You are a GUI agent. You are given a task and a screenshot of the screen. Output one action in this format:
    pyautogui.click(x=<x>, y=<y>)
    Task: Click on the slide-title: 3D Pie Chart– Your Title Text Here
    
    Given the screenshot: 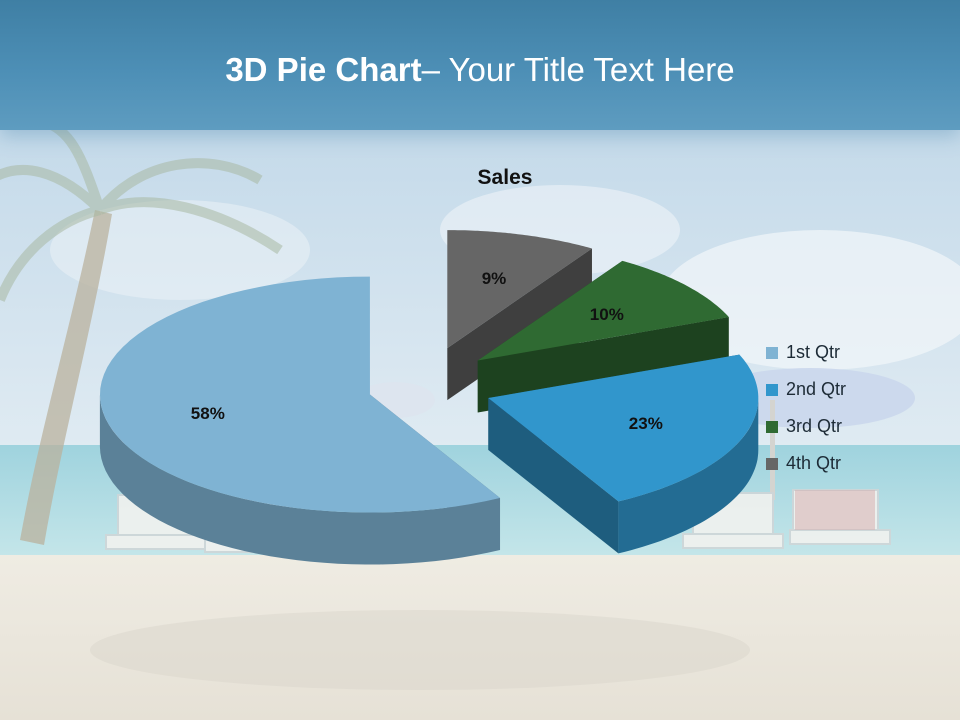 What is the action you would take?
    pyautogui.click(x=480, y=70)
    